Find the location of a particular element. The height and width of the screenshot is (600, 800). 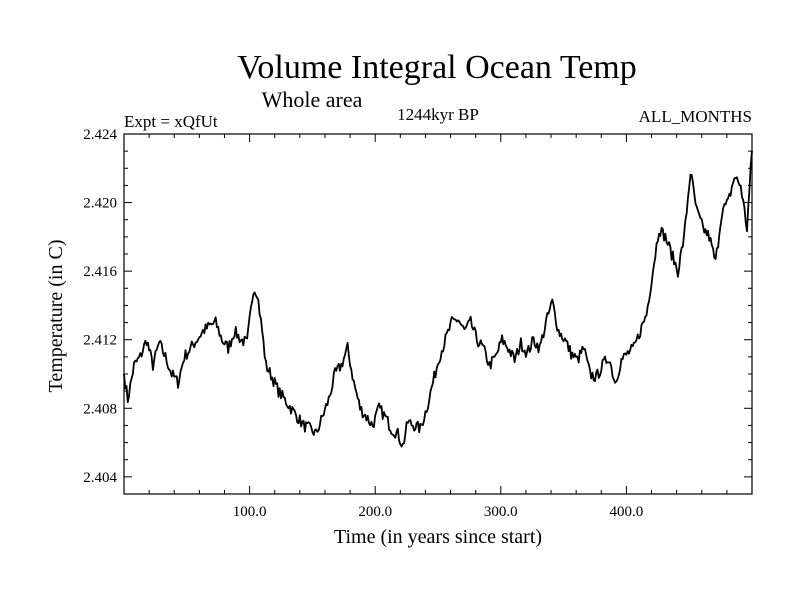

x-tick-label: 400.0 is located at coordinates (627, 512).